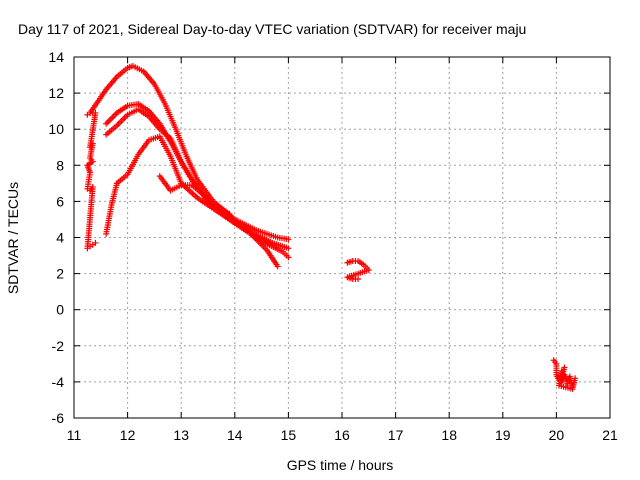 Image resolution: width=640 pixels, height=480 pixels. Describe the element at coordinates (58, 346) in the screenshot. I see `y-tick-label: -2` at that location.